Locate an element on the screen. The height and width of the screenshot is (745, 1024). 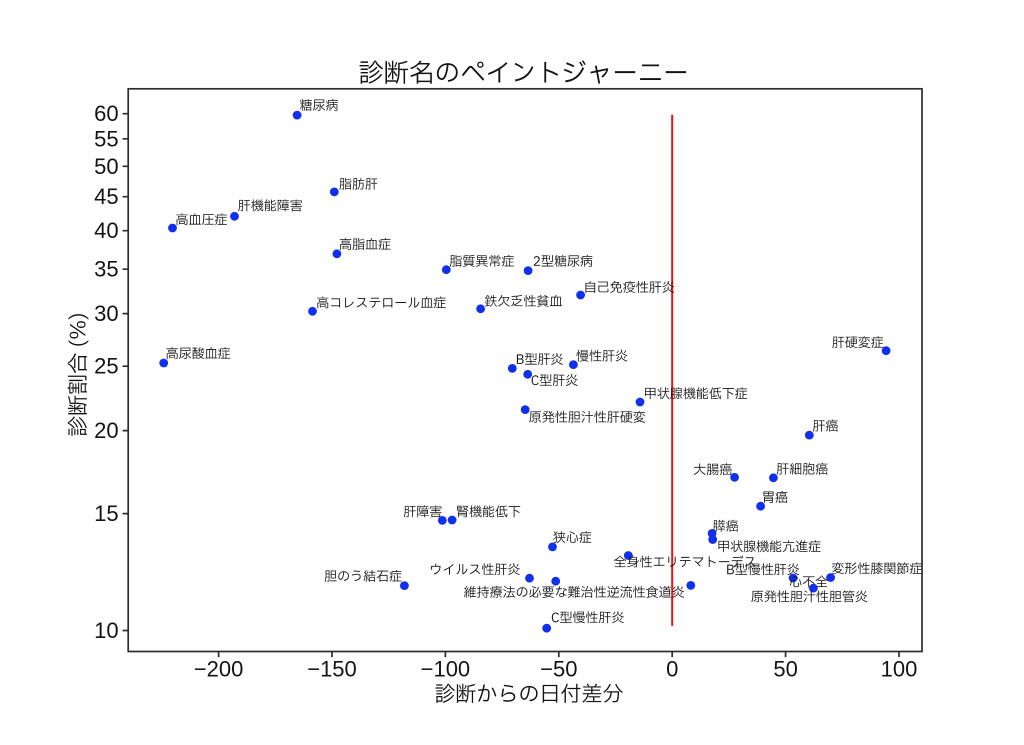
svg-text: 30 is located at coordinates (106, 313).